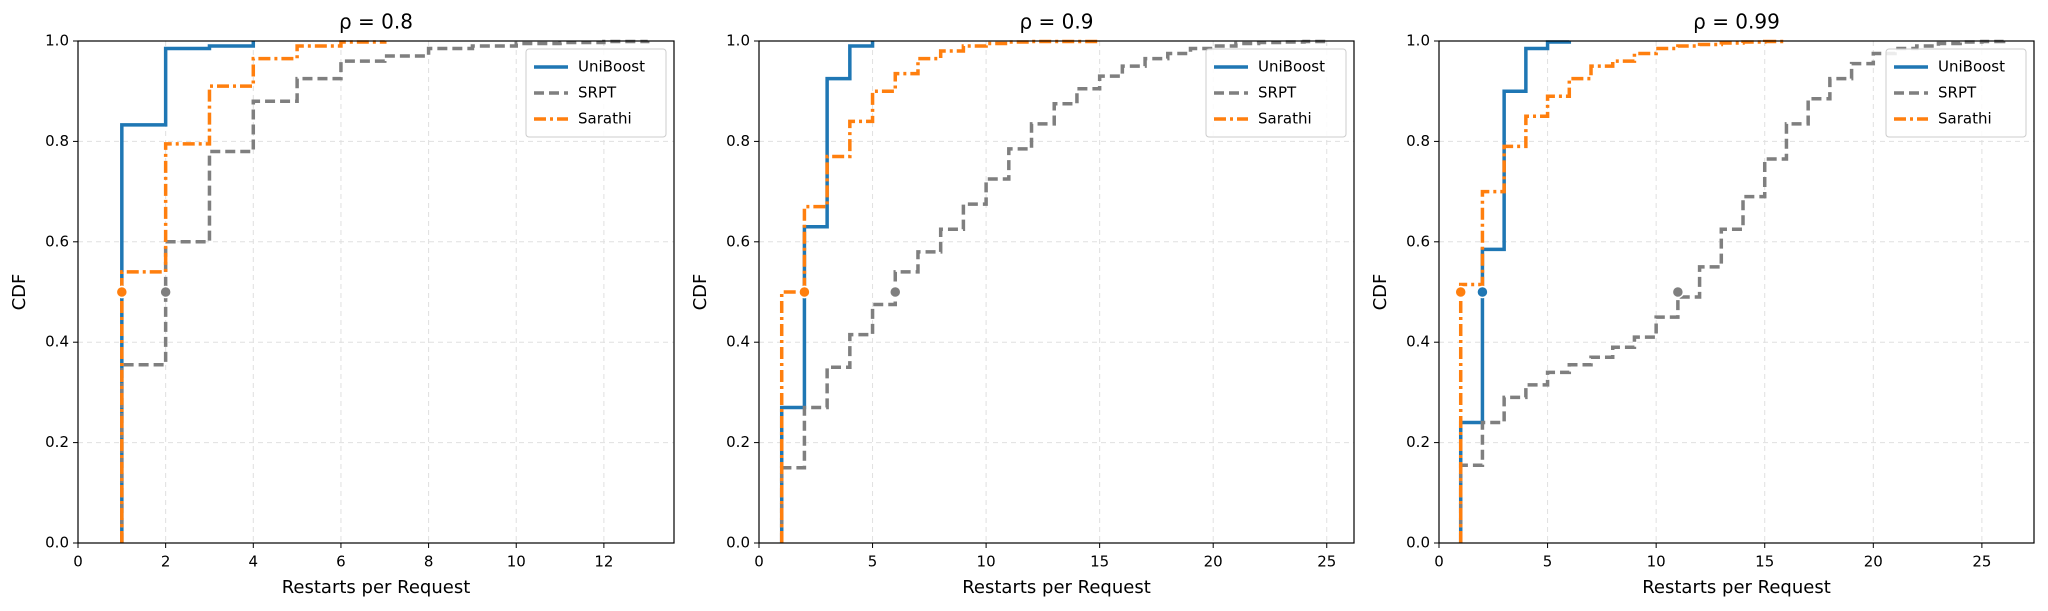 The width and height of the screenshot is (2048, 611). Describe the element at coordinates (603, 562) in the screenshot. I see `x-tick-label: 12` at that location.